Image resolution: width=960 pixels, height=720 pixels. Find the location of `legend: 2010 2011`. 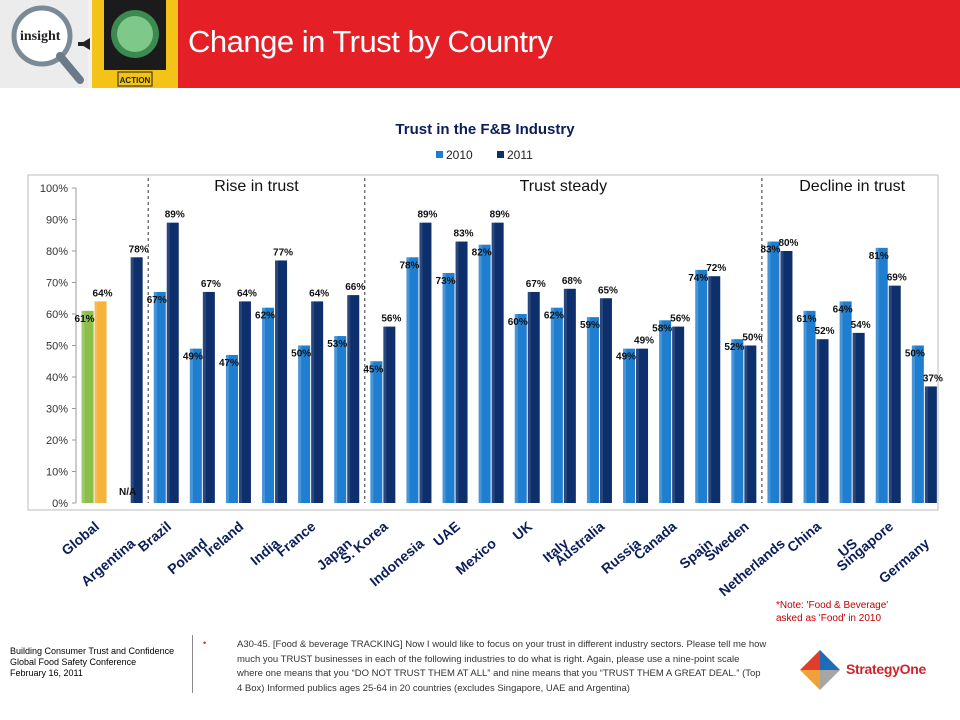

legend: 2010 2011 is located at coordinates (484, 155).